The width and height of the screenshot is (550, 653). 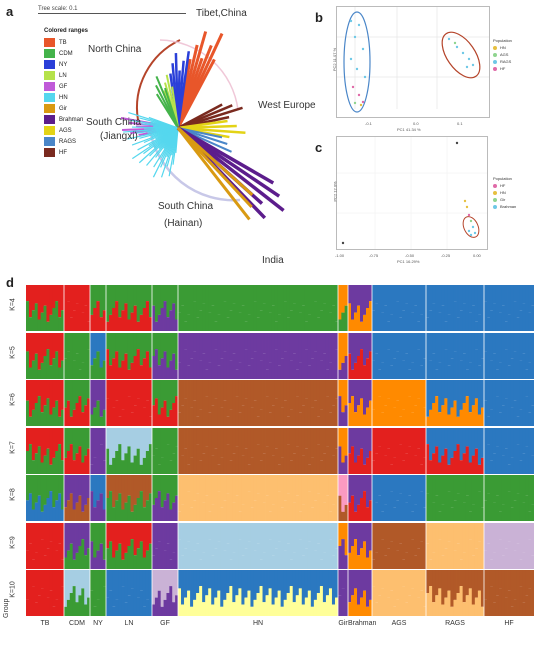 What do you see at coordinates (165, 623) in the screenshot?
I see `group-label: GF` at bounding box center [165, 623].